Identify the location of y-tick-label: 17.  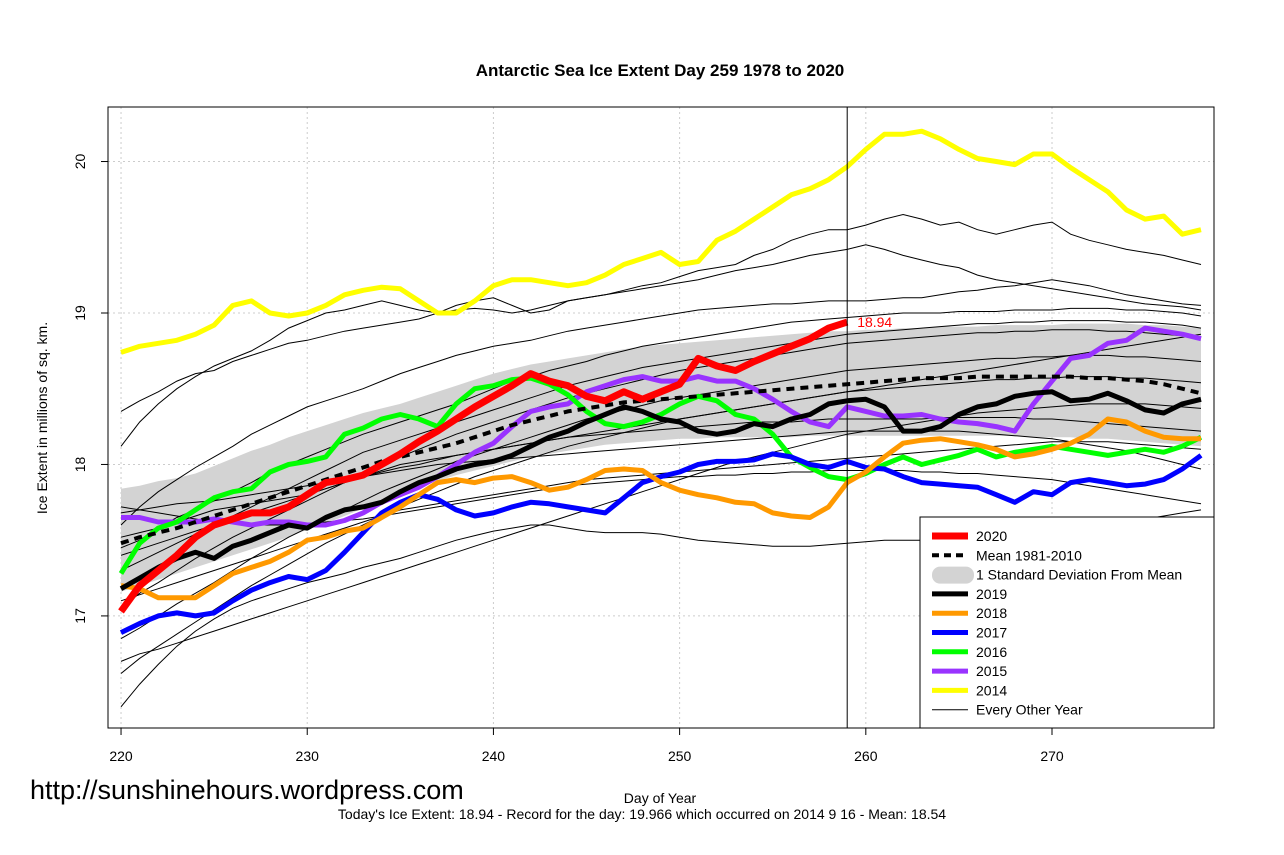
(80, 616).